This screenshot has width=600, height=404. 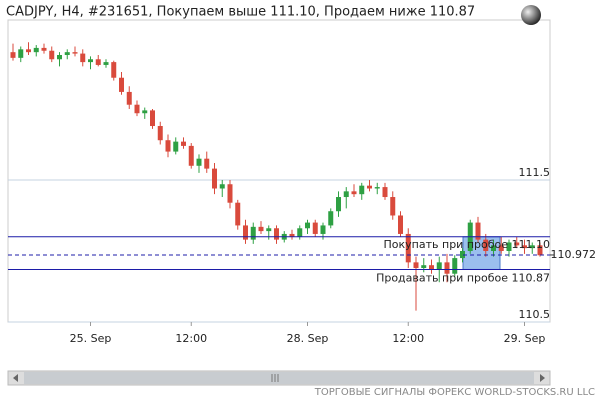 What do you see at coordinates (535, 172) in the screenshot?
I see `y-tick-label: 111.5` at bounding box center [535, 172].